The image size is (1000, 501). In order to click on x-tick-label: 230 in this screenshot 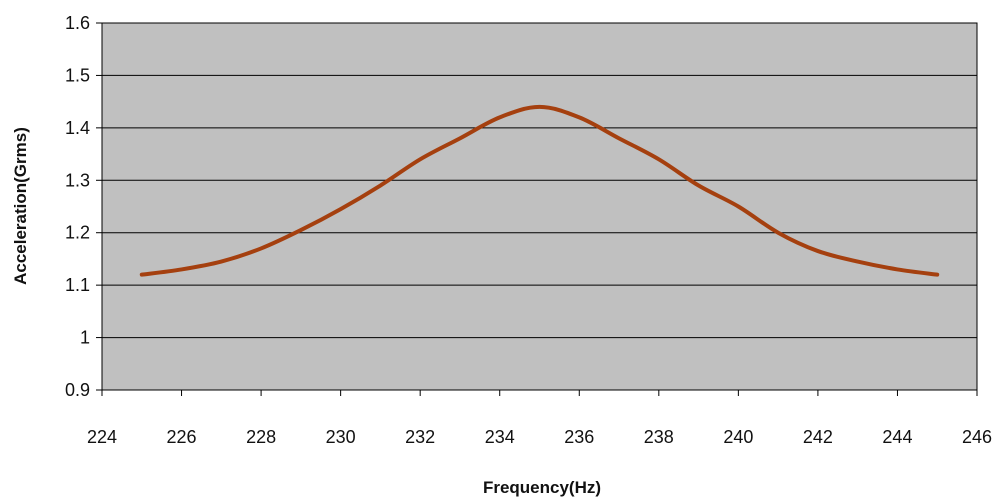, I will do `click(341, 437)`.